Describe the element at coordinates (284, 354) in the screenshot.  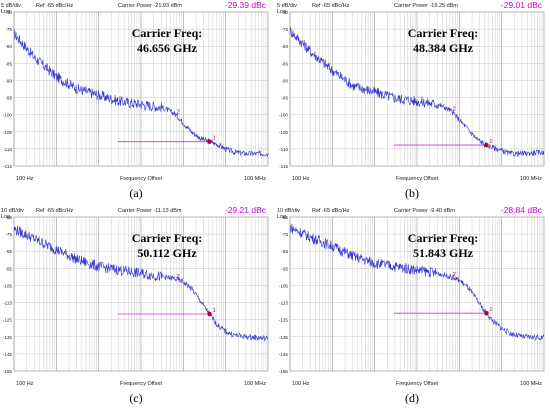
I see `y-tick-label: -145` at that location.